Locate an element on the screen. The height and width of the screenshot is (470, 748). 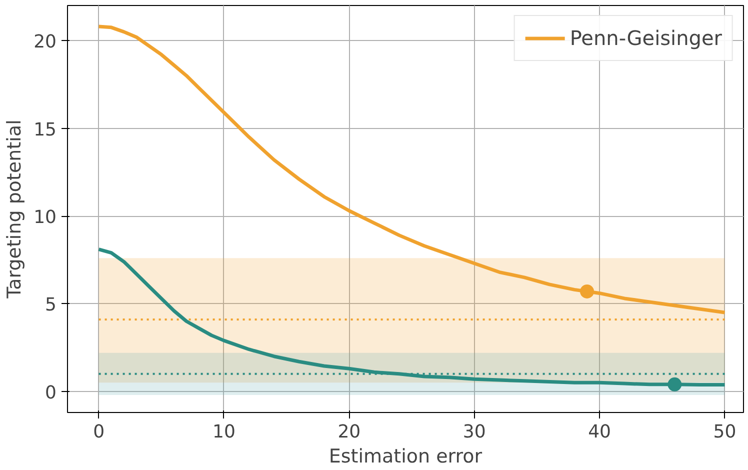
y-tick-label: 10 is located at coordinates (45, 217).